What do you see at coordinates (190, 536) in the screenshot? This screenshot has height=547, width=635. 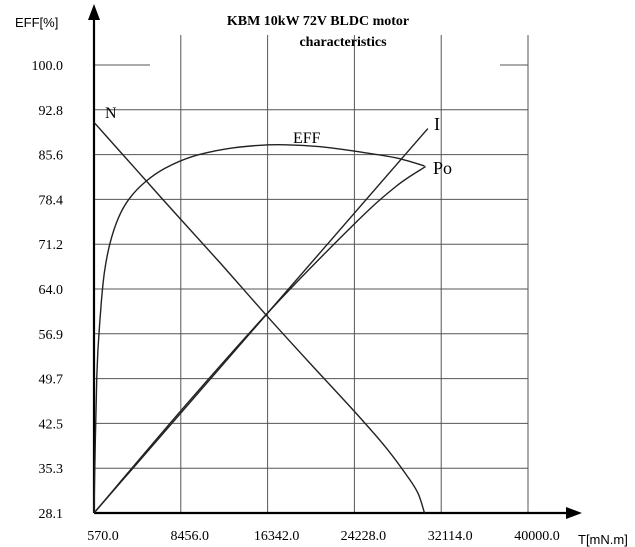 I see `x-tick-label: 8456.0` at bounding box center [190, 536].